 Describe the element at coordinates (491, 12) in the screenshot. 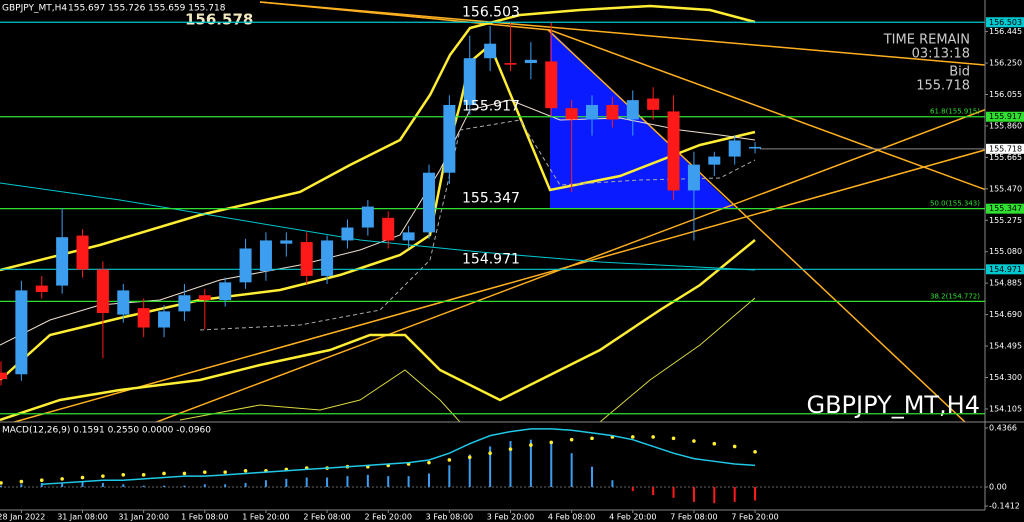

I see `level-label: 156.503` at that location.